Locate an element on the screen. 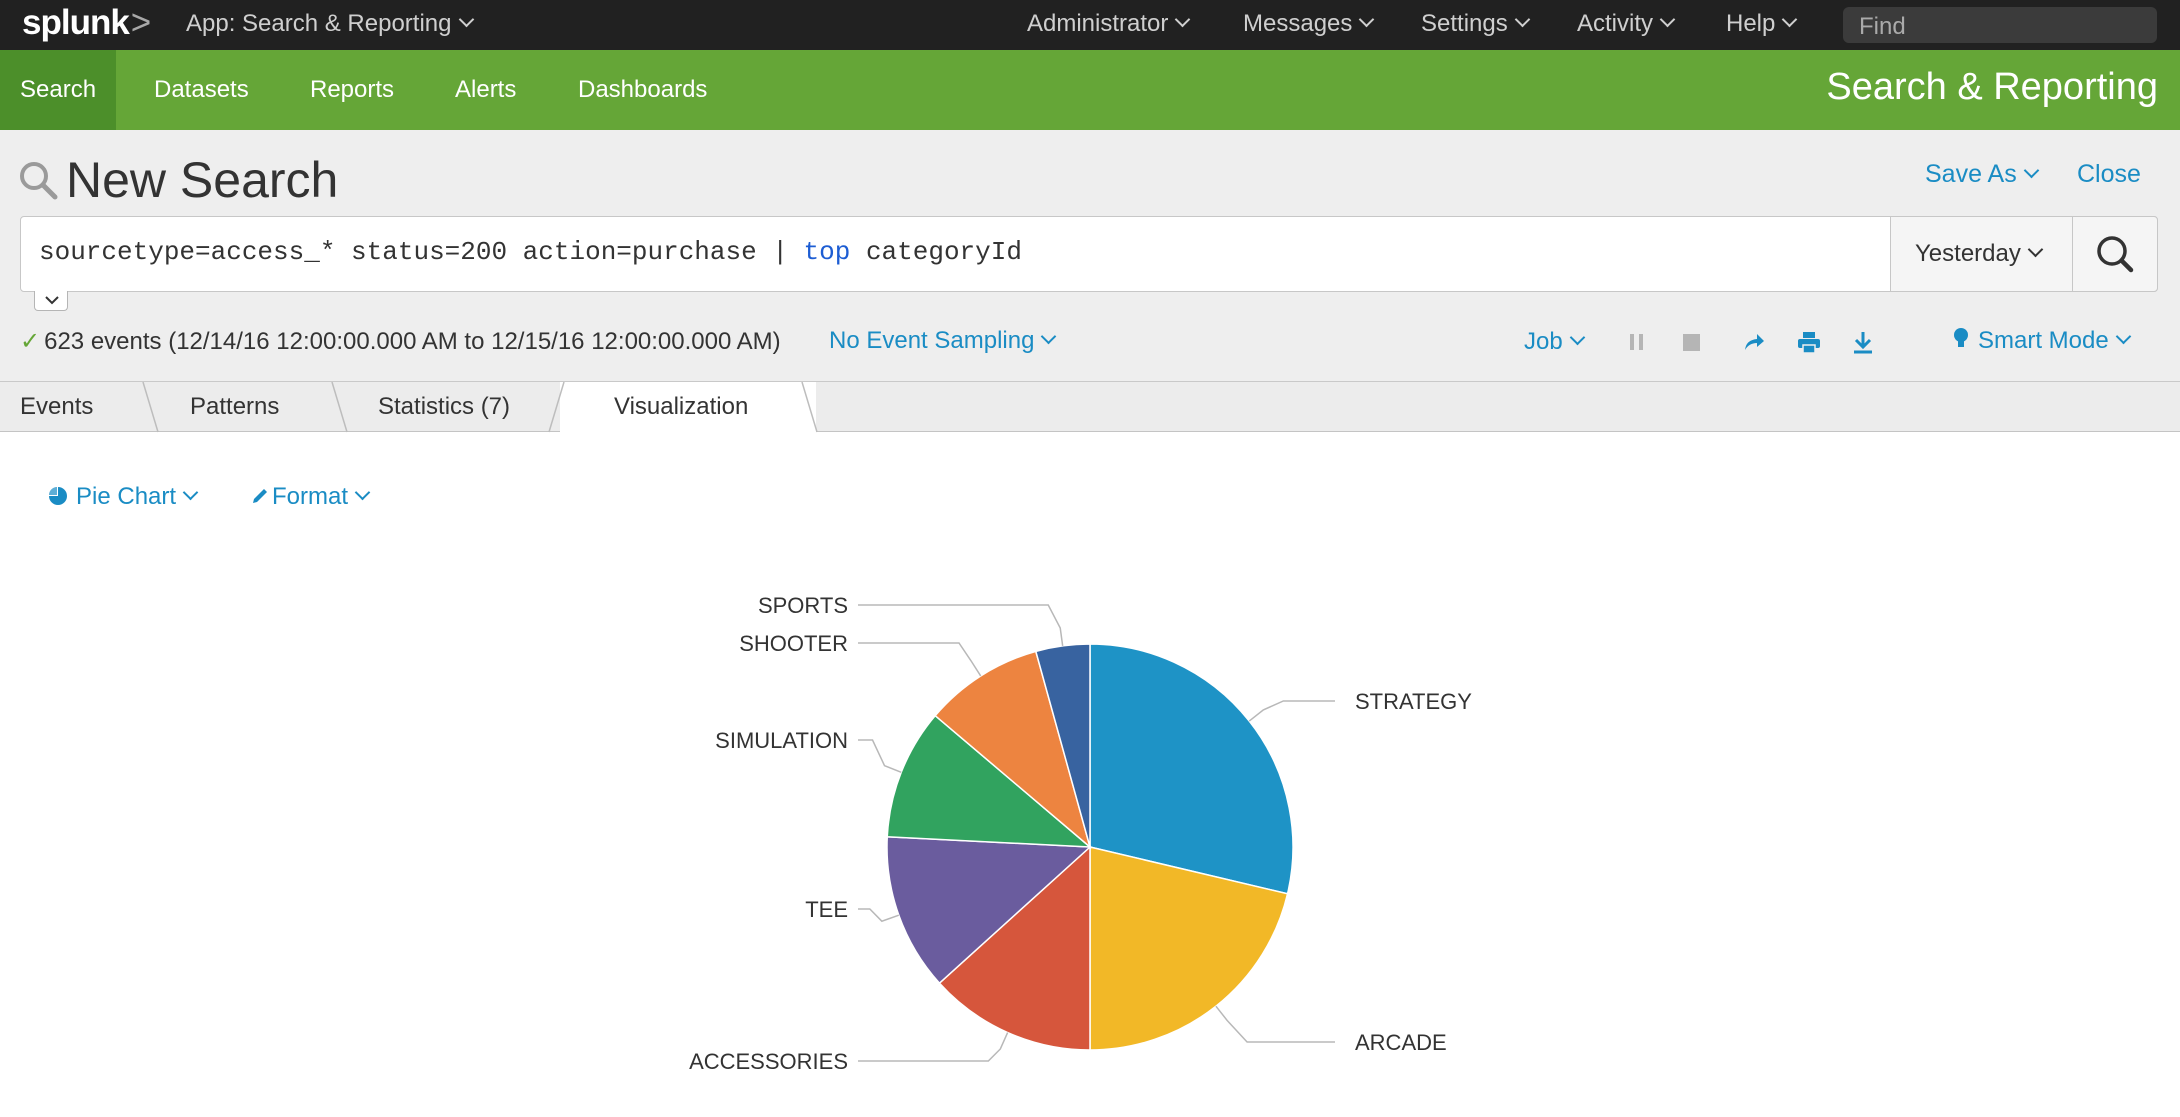  tab-statistics: Statistics (7) is located at coordinates (444, 406).